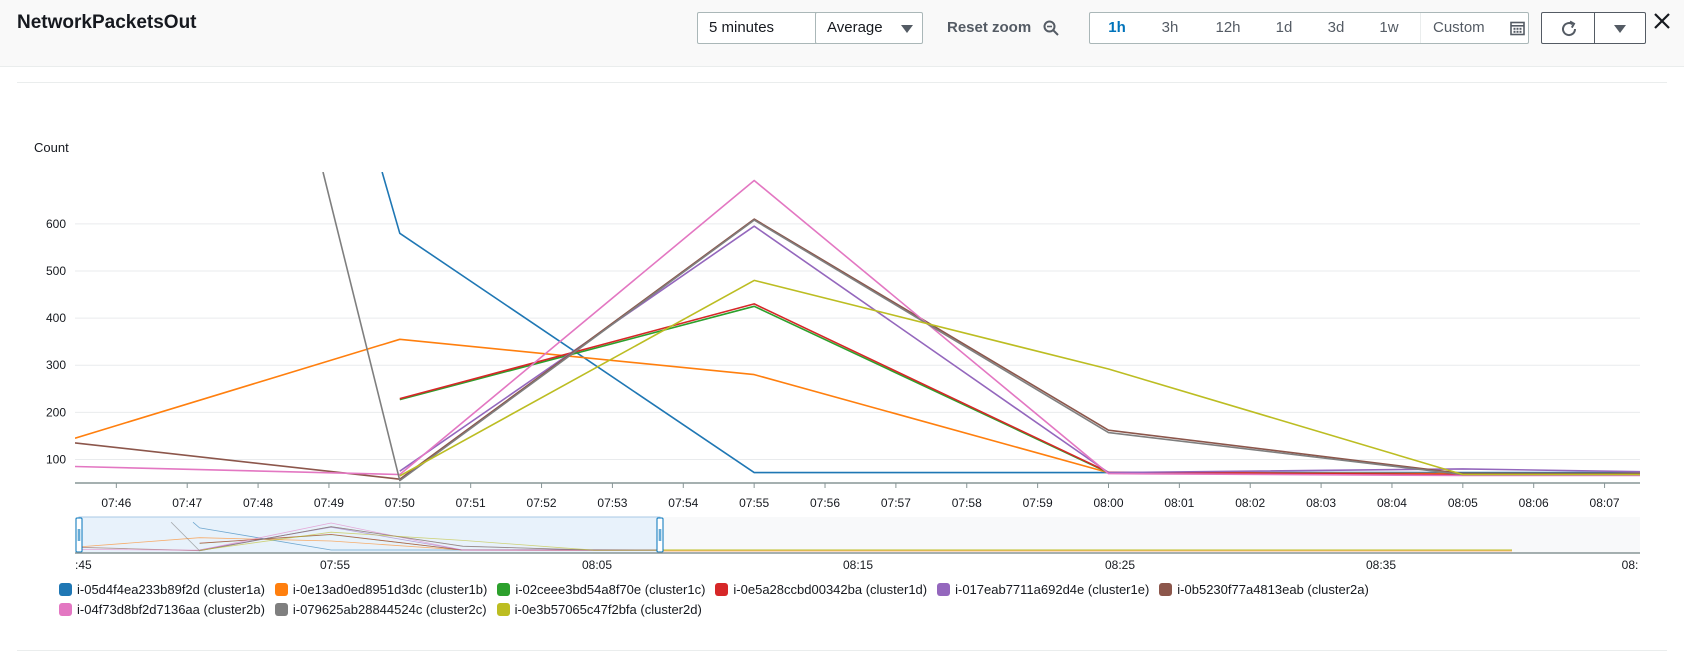 The height and width of the screenshot is (654, 1684). Describe the element at coordinates (855, 27) in the screenshot. I see `statistic-dropdown-label: Average` at that location.